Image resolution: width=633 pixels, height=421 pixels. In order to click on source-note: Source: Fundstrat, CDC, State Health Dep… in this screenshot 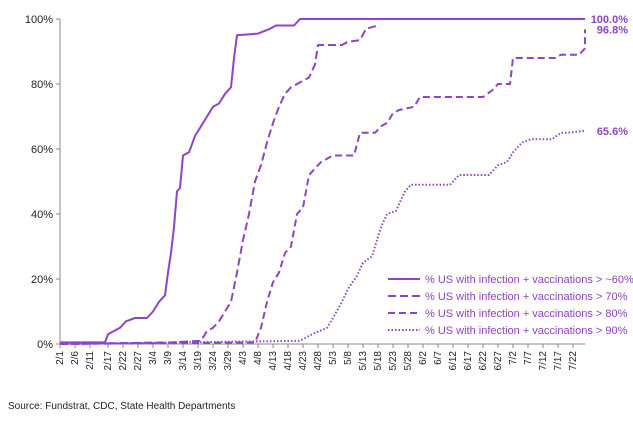, I will do `click(122, 406)`.